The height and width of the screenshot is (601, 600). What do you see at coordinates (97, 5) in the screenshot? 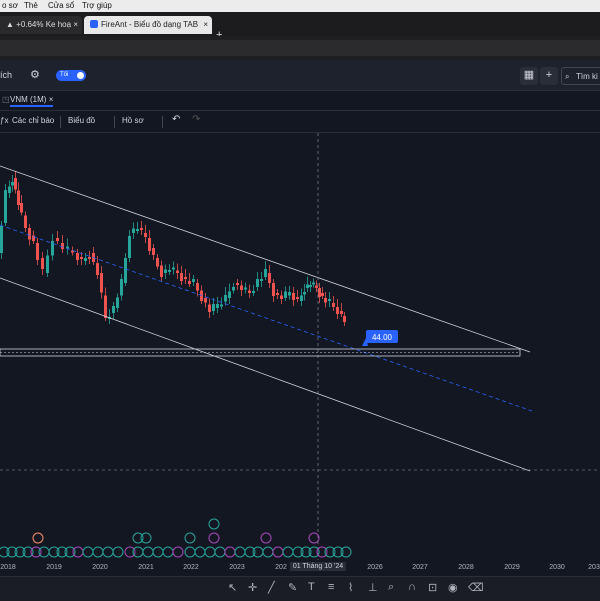
I see `menu-item: Trợ giúp` at bounding box center [97, 5].